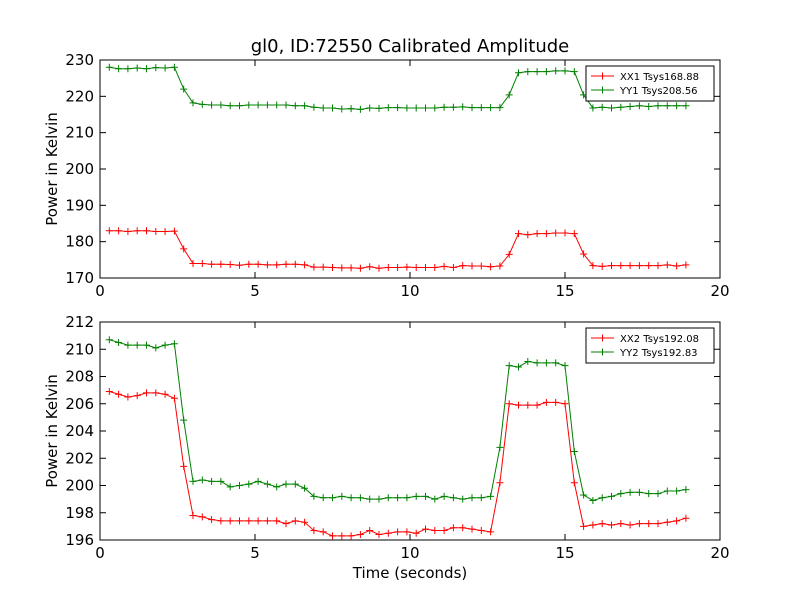  Describe the element at coordinates (79, 60) in the screenshot. I see `top-y-tick-label: 230` at that location.